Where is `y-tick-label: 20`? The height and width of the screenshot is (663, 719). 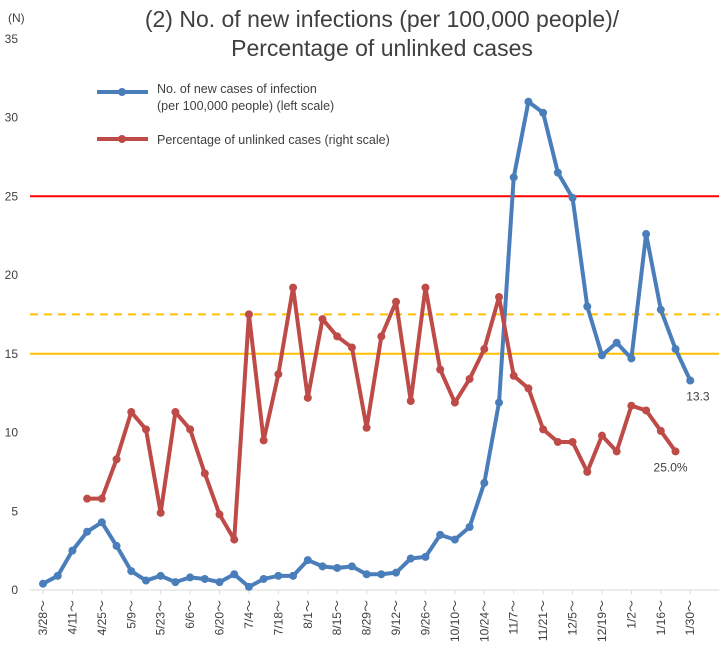 y-tick-label: 20 is located at coordinates (12, 275).